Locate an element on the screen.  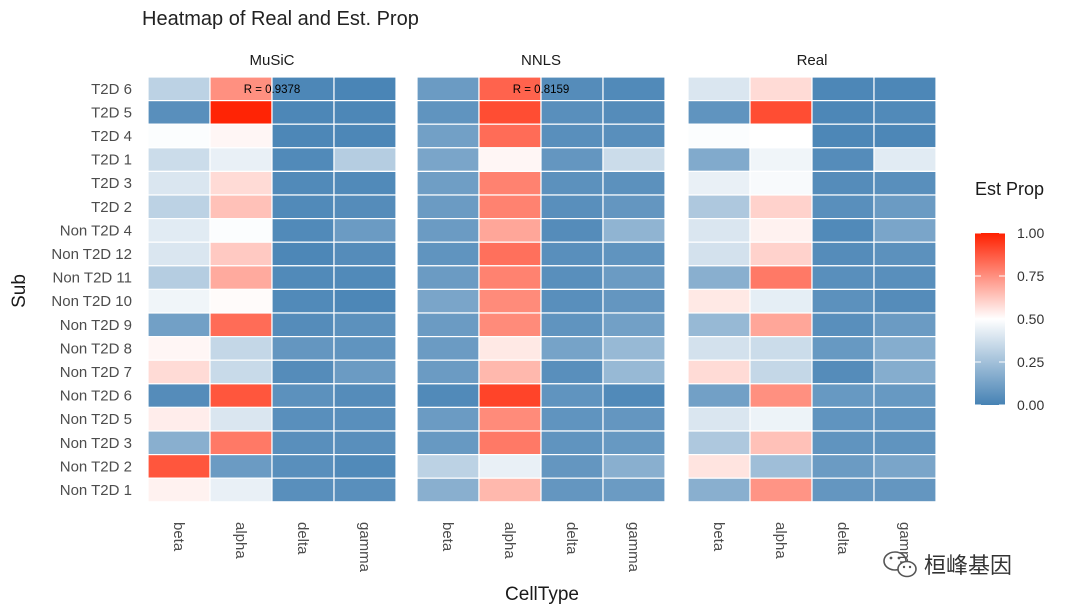
x-tick-label: beta is located at coordinates (447, 537).